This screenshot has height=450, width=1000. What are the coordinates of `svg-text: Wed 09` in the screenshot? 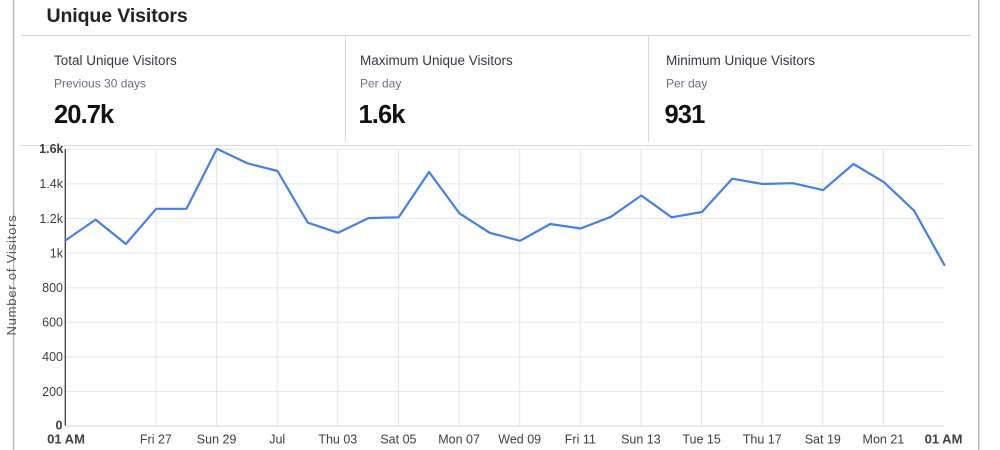 It's located at (519, 440).